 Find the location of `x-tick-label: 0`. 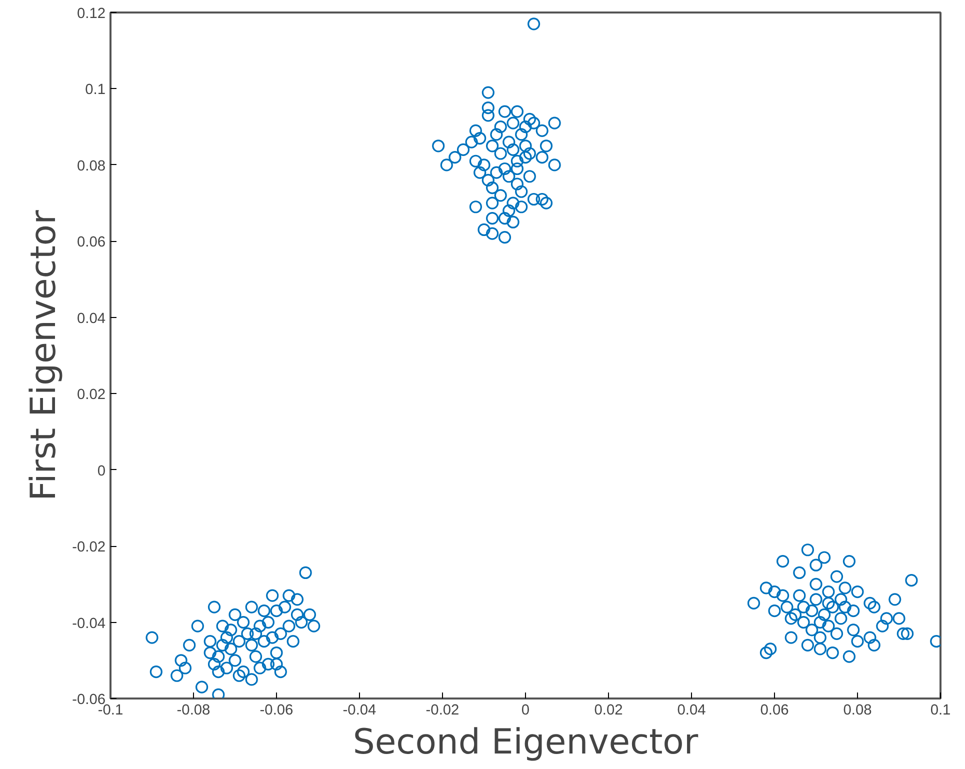

x-tick-label: 0 is located at coordinates (525, 710).